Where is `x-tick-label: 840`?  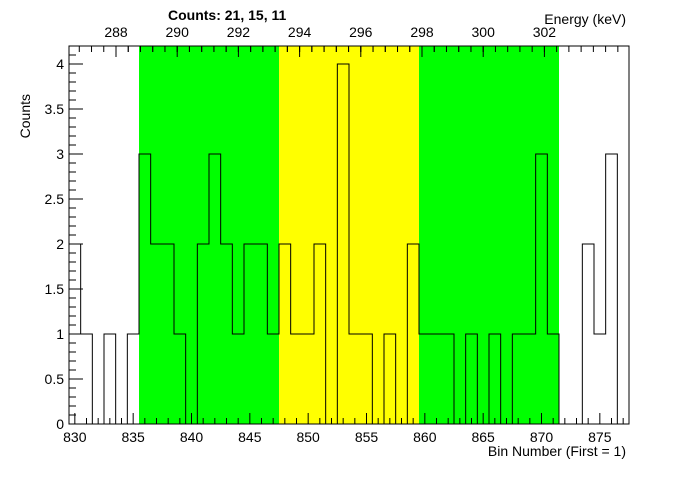
x-tick-label: 840 is located at coordinates (192, 437).